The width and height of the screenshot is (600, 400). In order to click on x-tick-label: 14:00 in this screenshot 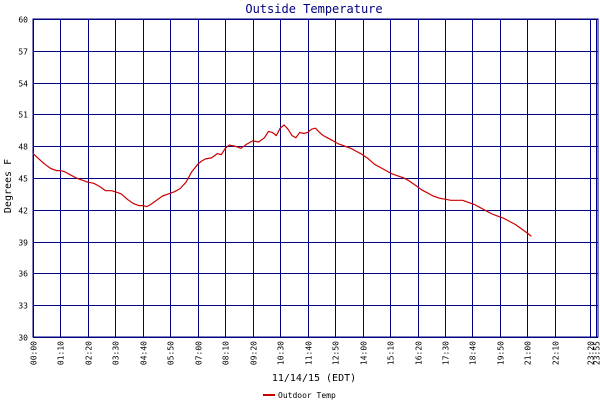, I will do `click(364, 353)`.